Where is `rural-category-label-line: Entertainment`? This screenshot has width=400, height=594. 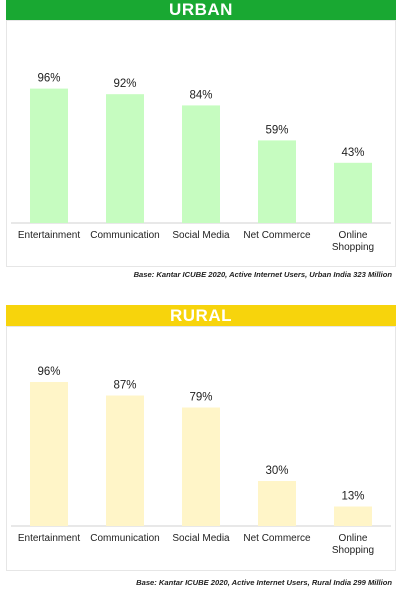
rural-category-label-line: Entertainment is located at coordinates (49, 538).